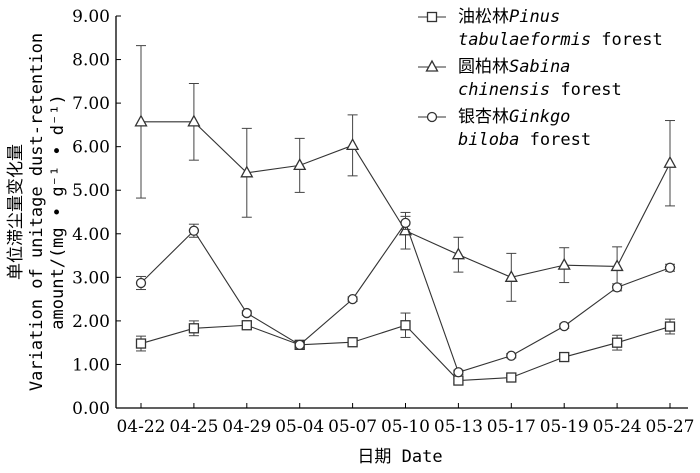 This screenshot has height=473, width=700. What do you see at coordinates (91, 191) in the screenshot?
I see `y-tick-label: 5.00` at bounding box center [91, 191].